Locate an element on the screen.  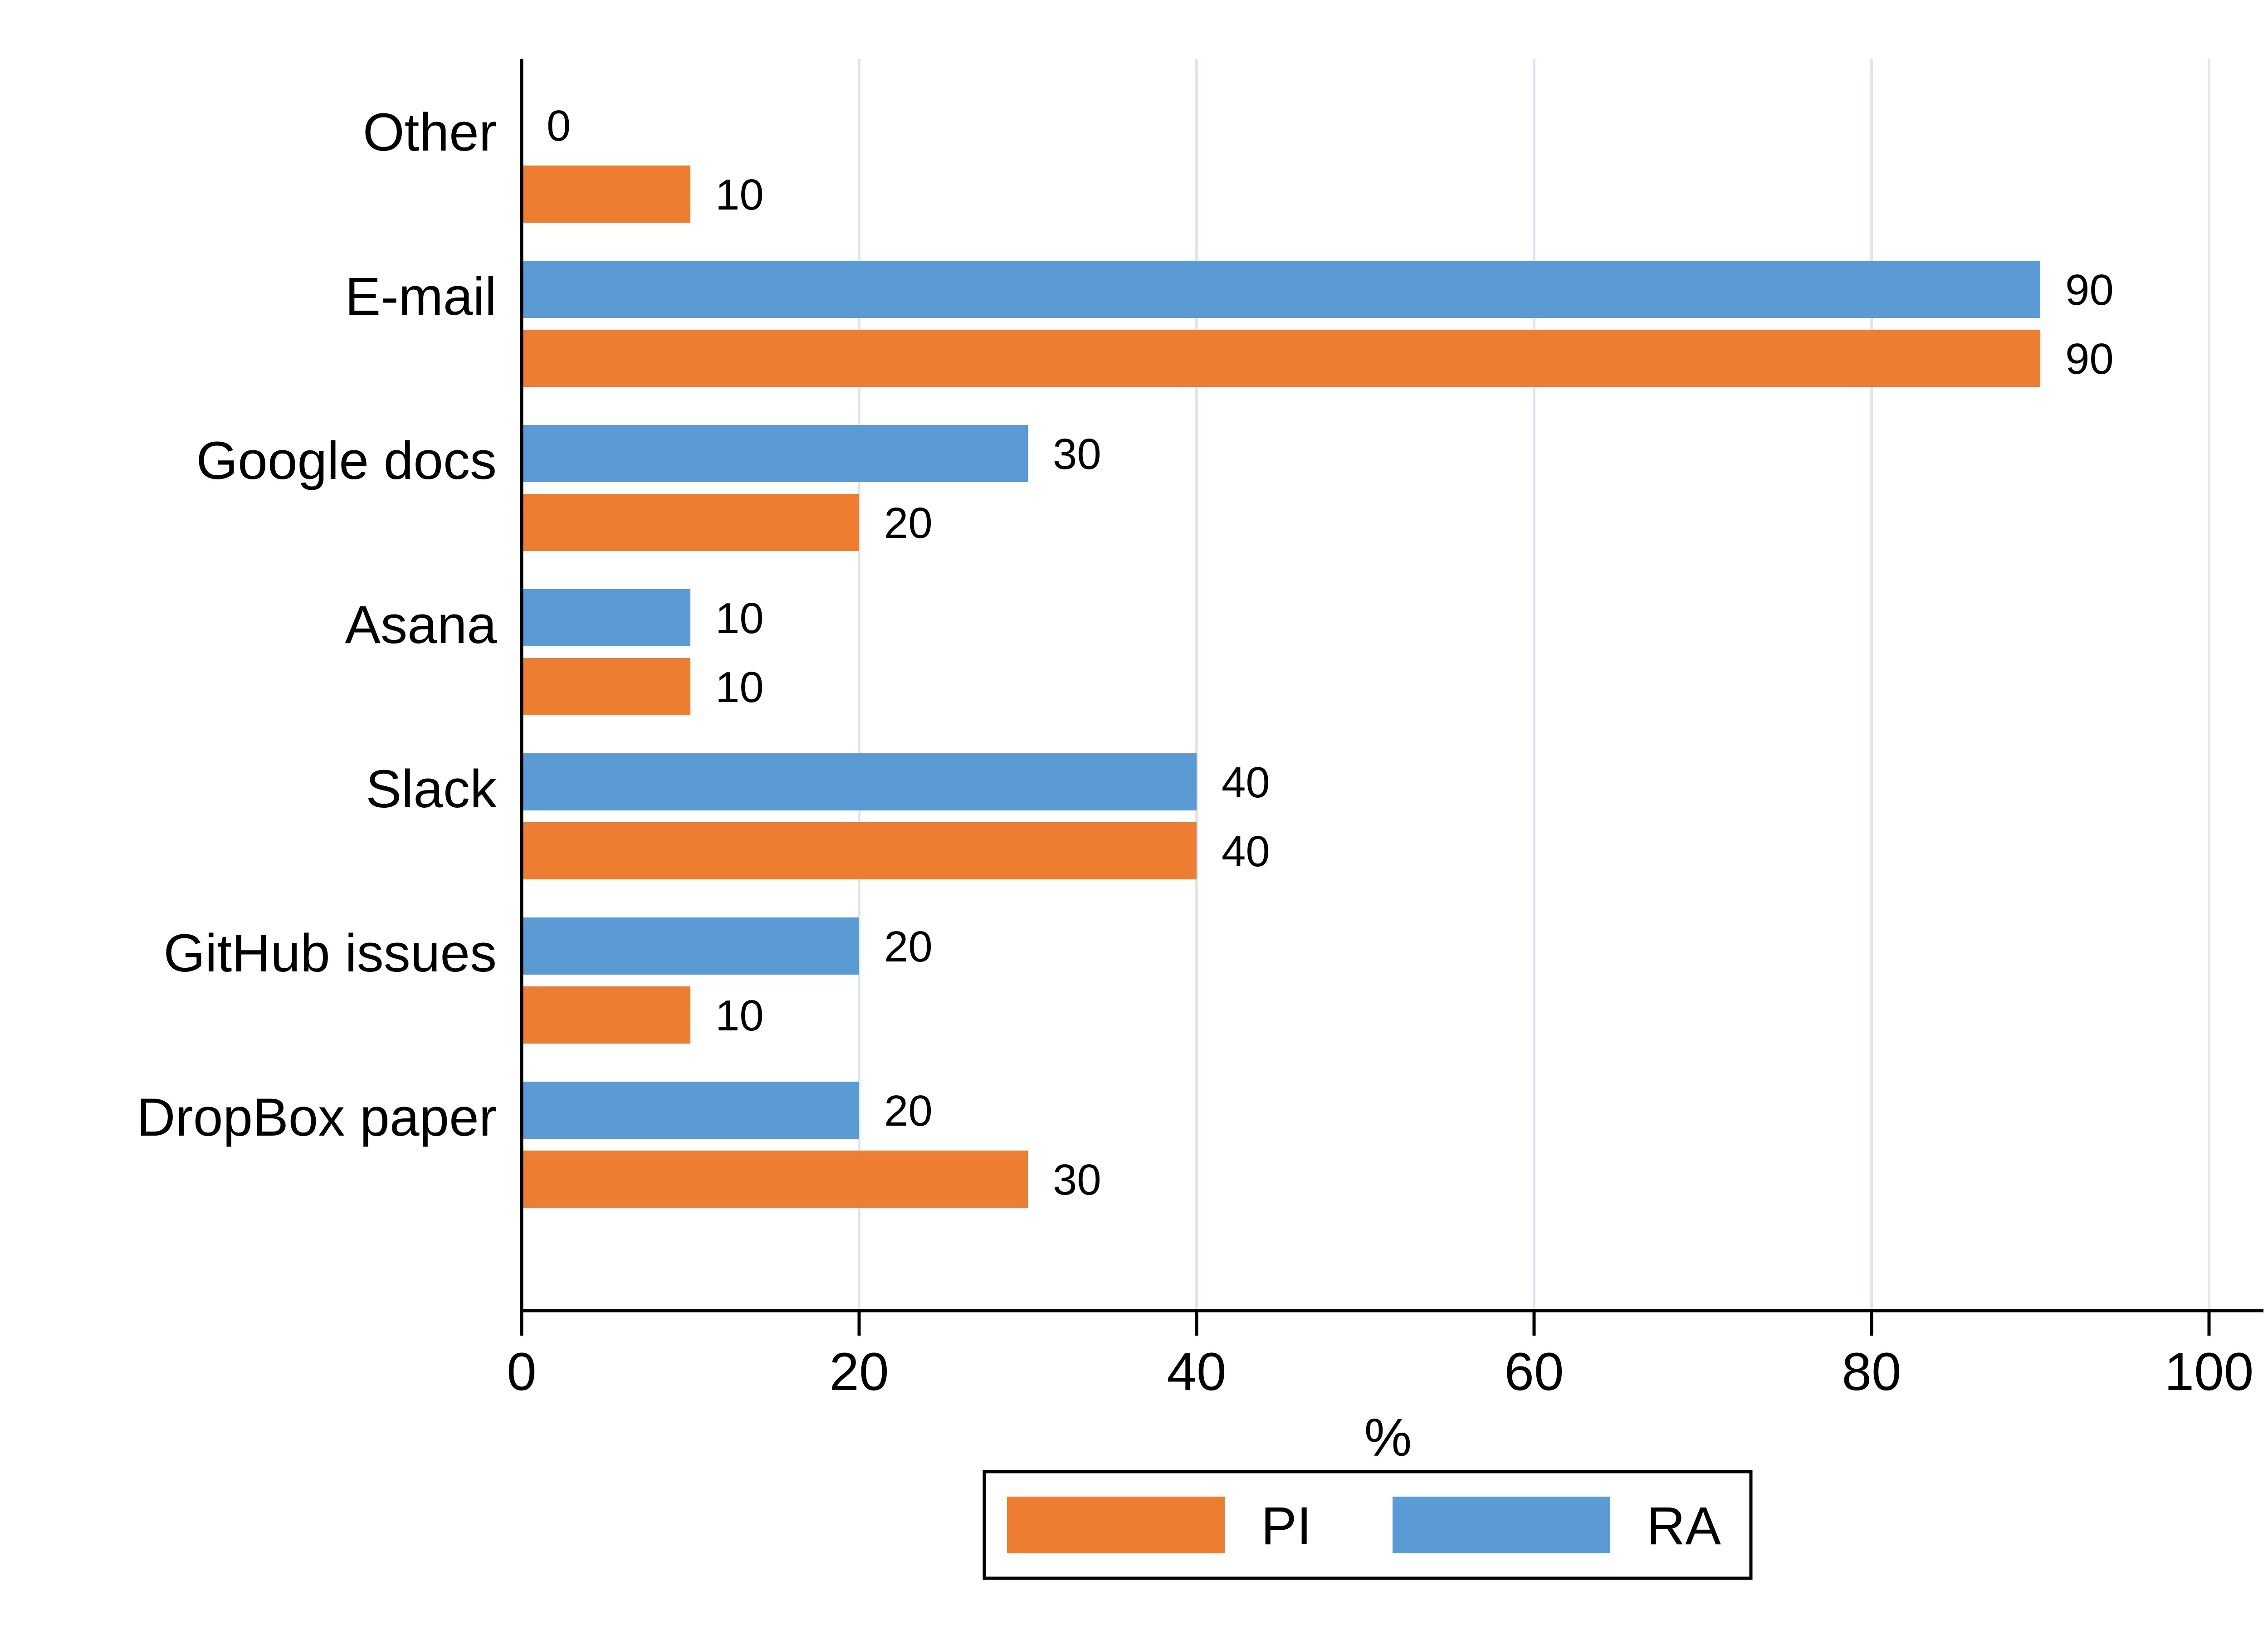
x-tick-label: 80 is located at coordinates (1872, 1372).